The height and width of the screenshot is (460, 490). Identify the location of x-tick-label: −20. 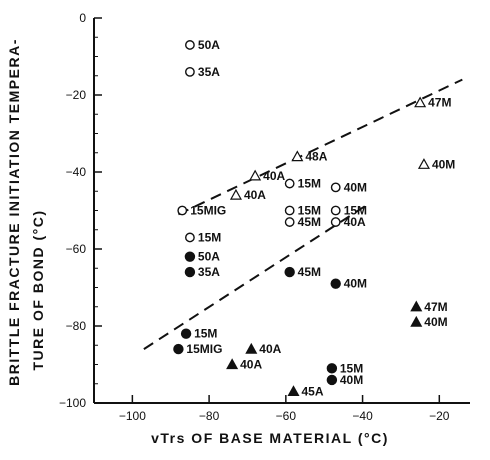
(439, 416).